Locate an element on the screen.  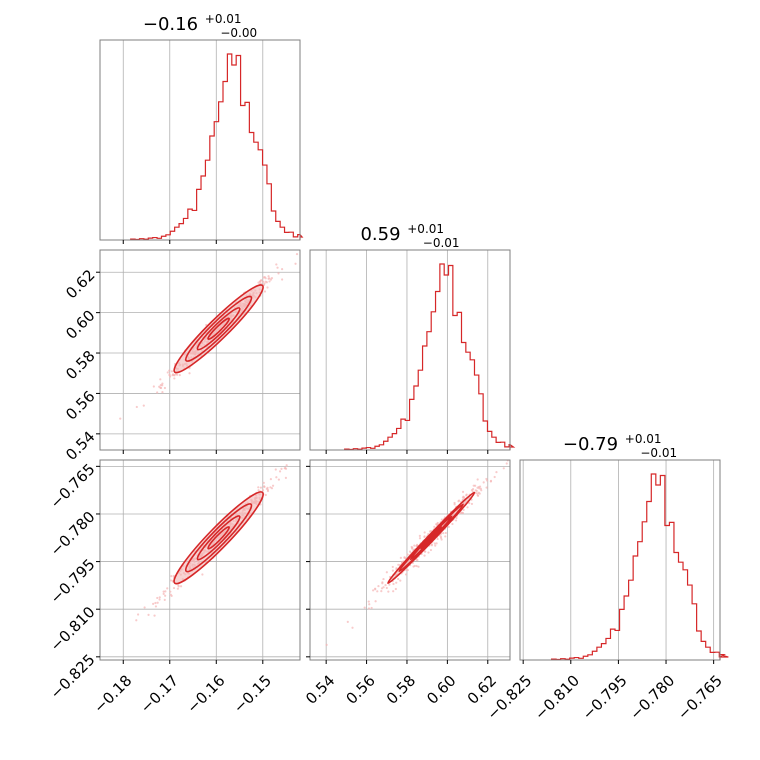
x-tick-label: 0.56 is located at coordinates (360, 690).